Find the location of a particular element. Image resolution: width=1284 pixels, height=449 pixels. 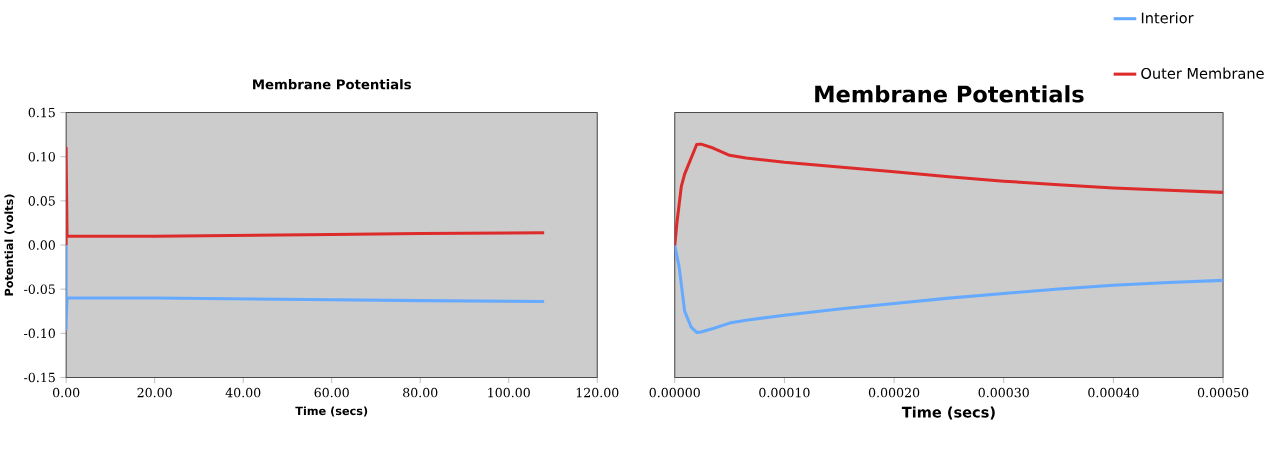

y-tick-label: 0.00 is located at coordinates (41, 245).